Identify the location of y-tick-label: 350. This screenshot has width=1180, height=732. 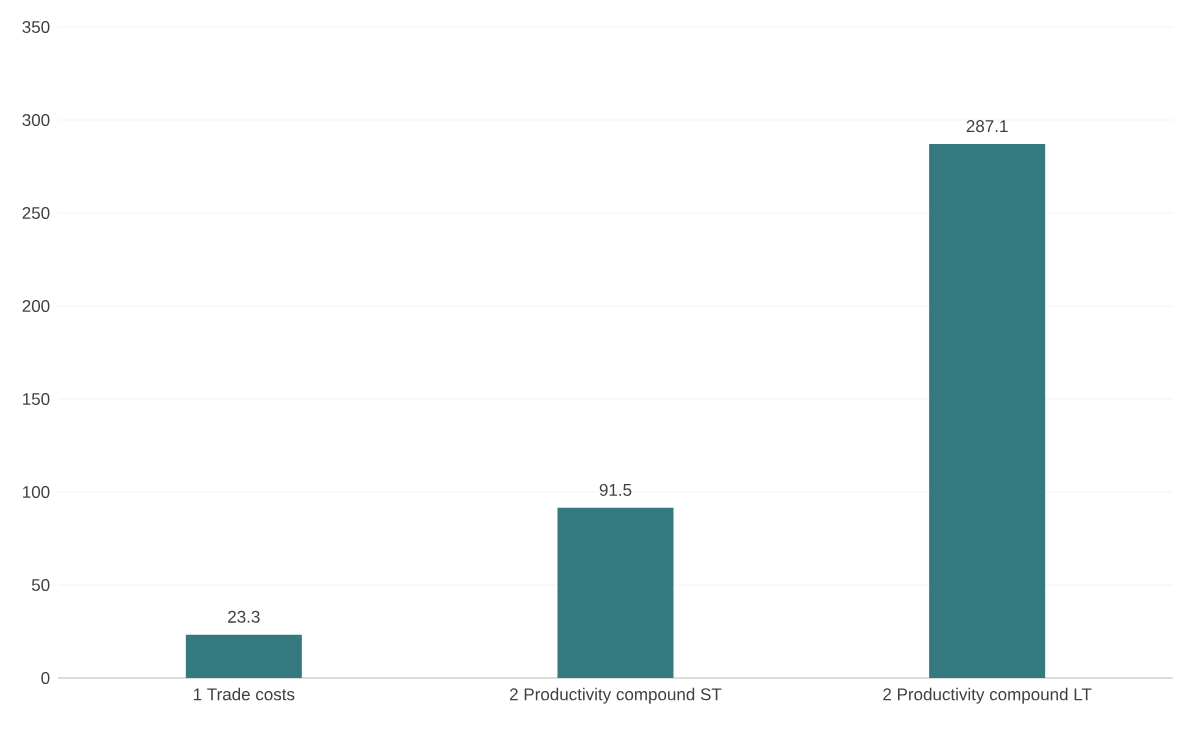
(36, 27).